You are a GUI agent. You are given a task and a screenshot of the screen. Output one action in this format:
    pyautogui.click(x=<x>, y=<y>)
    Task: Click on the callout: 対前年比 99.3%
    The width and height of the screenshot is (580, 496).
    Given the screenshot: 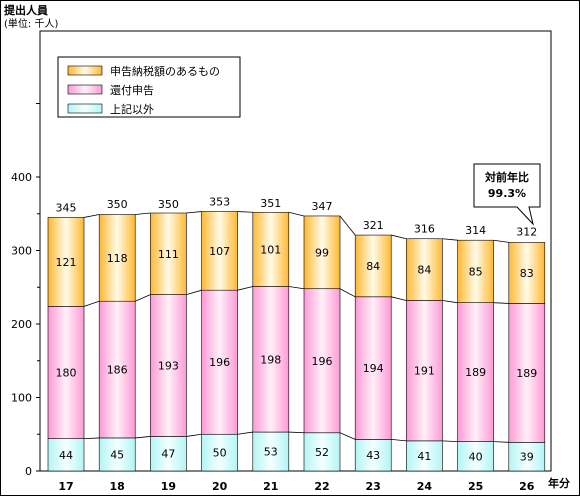 What is the action you would take?
    pyautogui.click(x=507, y=194)
    